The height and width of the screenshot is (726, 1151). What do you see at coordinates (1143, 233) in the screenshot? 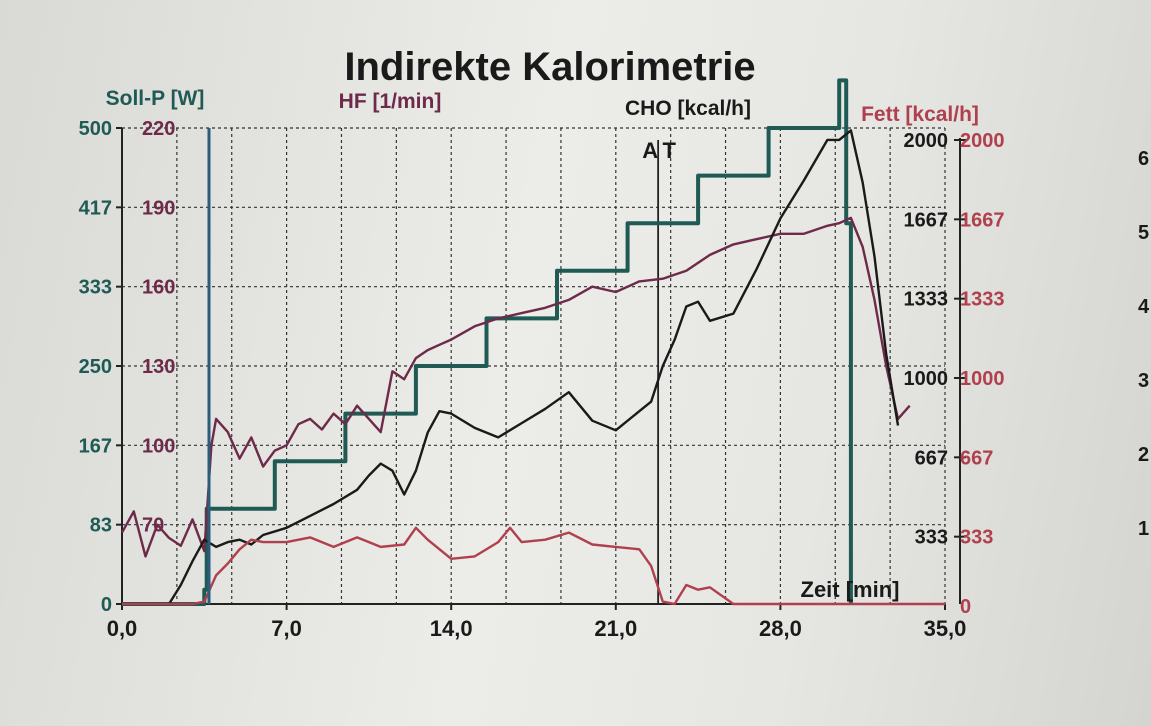
I see `edge-label: 5` at bounding box center [1143, 233].